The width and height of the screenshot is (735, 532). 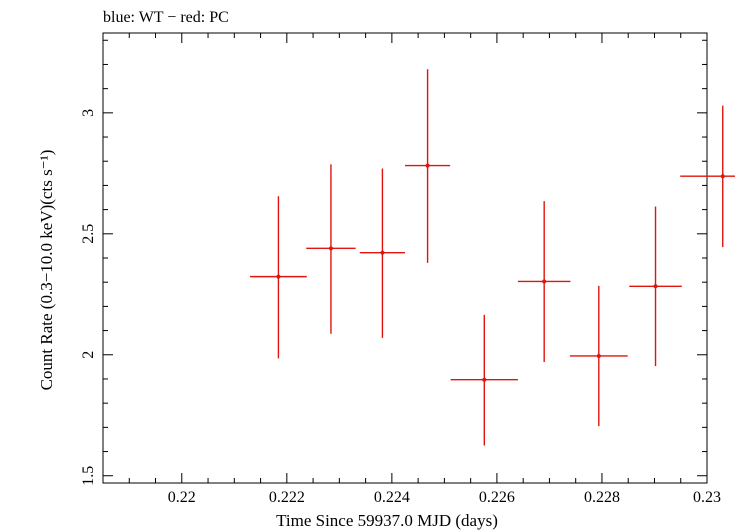 What do you see at coordinates (387, 520) in the screenshot?
I see `x-axis-label: Time Since 59937.0 MJD (days)` at bounding box center [387, 520].